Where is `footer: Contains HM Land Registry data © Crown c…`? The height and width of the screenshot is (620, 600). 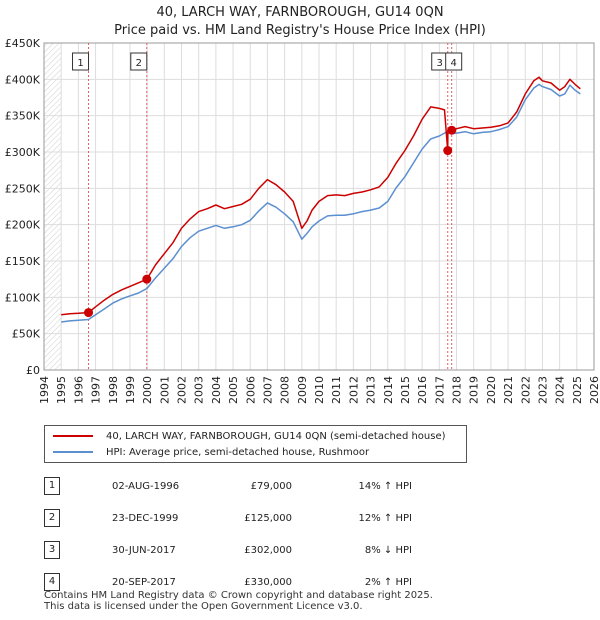 footer: Contains HM Land Registry data © Crown c… is located at coordinates (238, 601).